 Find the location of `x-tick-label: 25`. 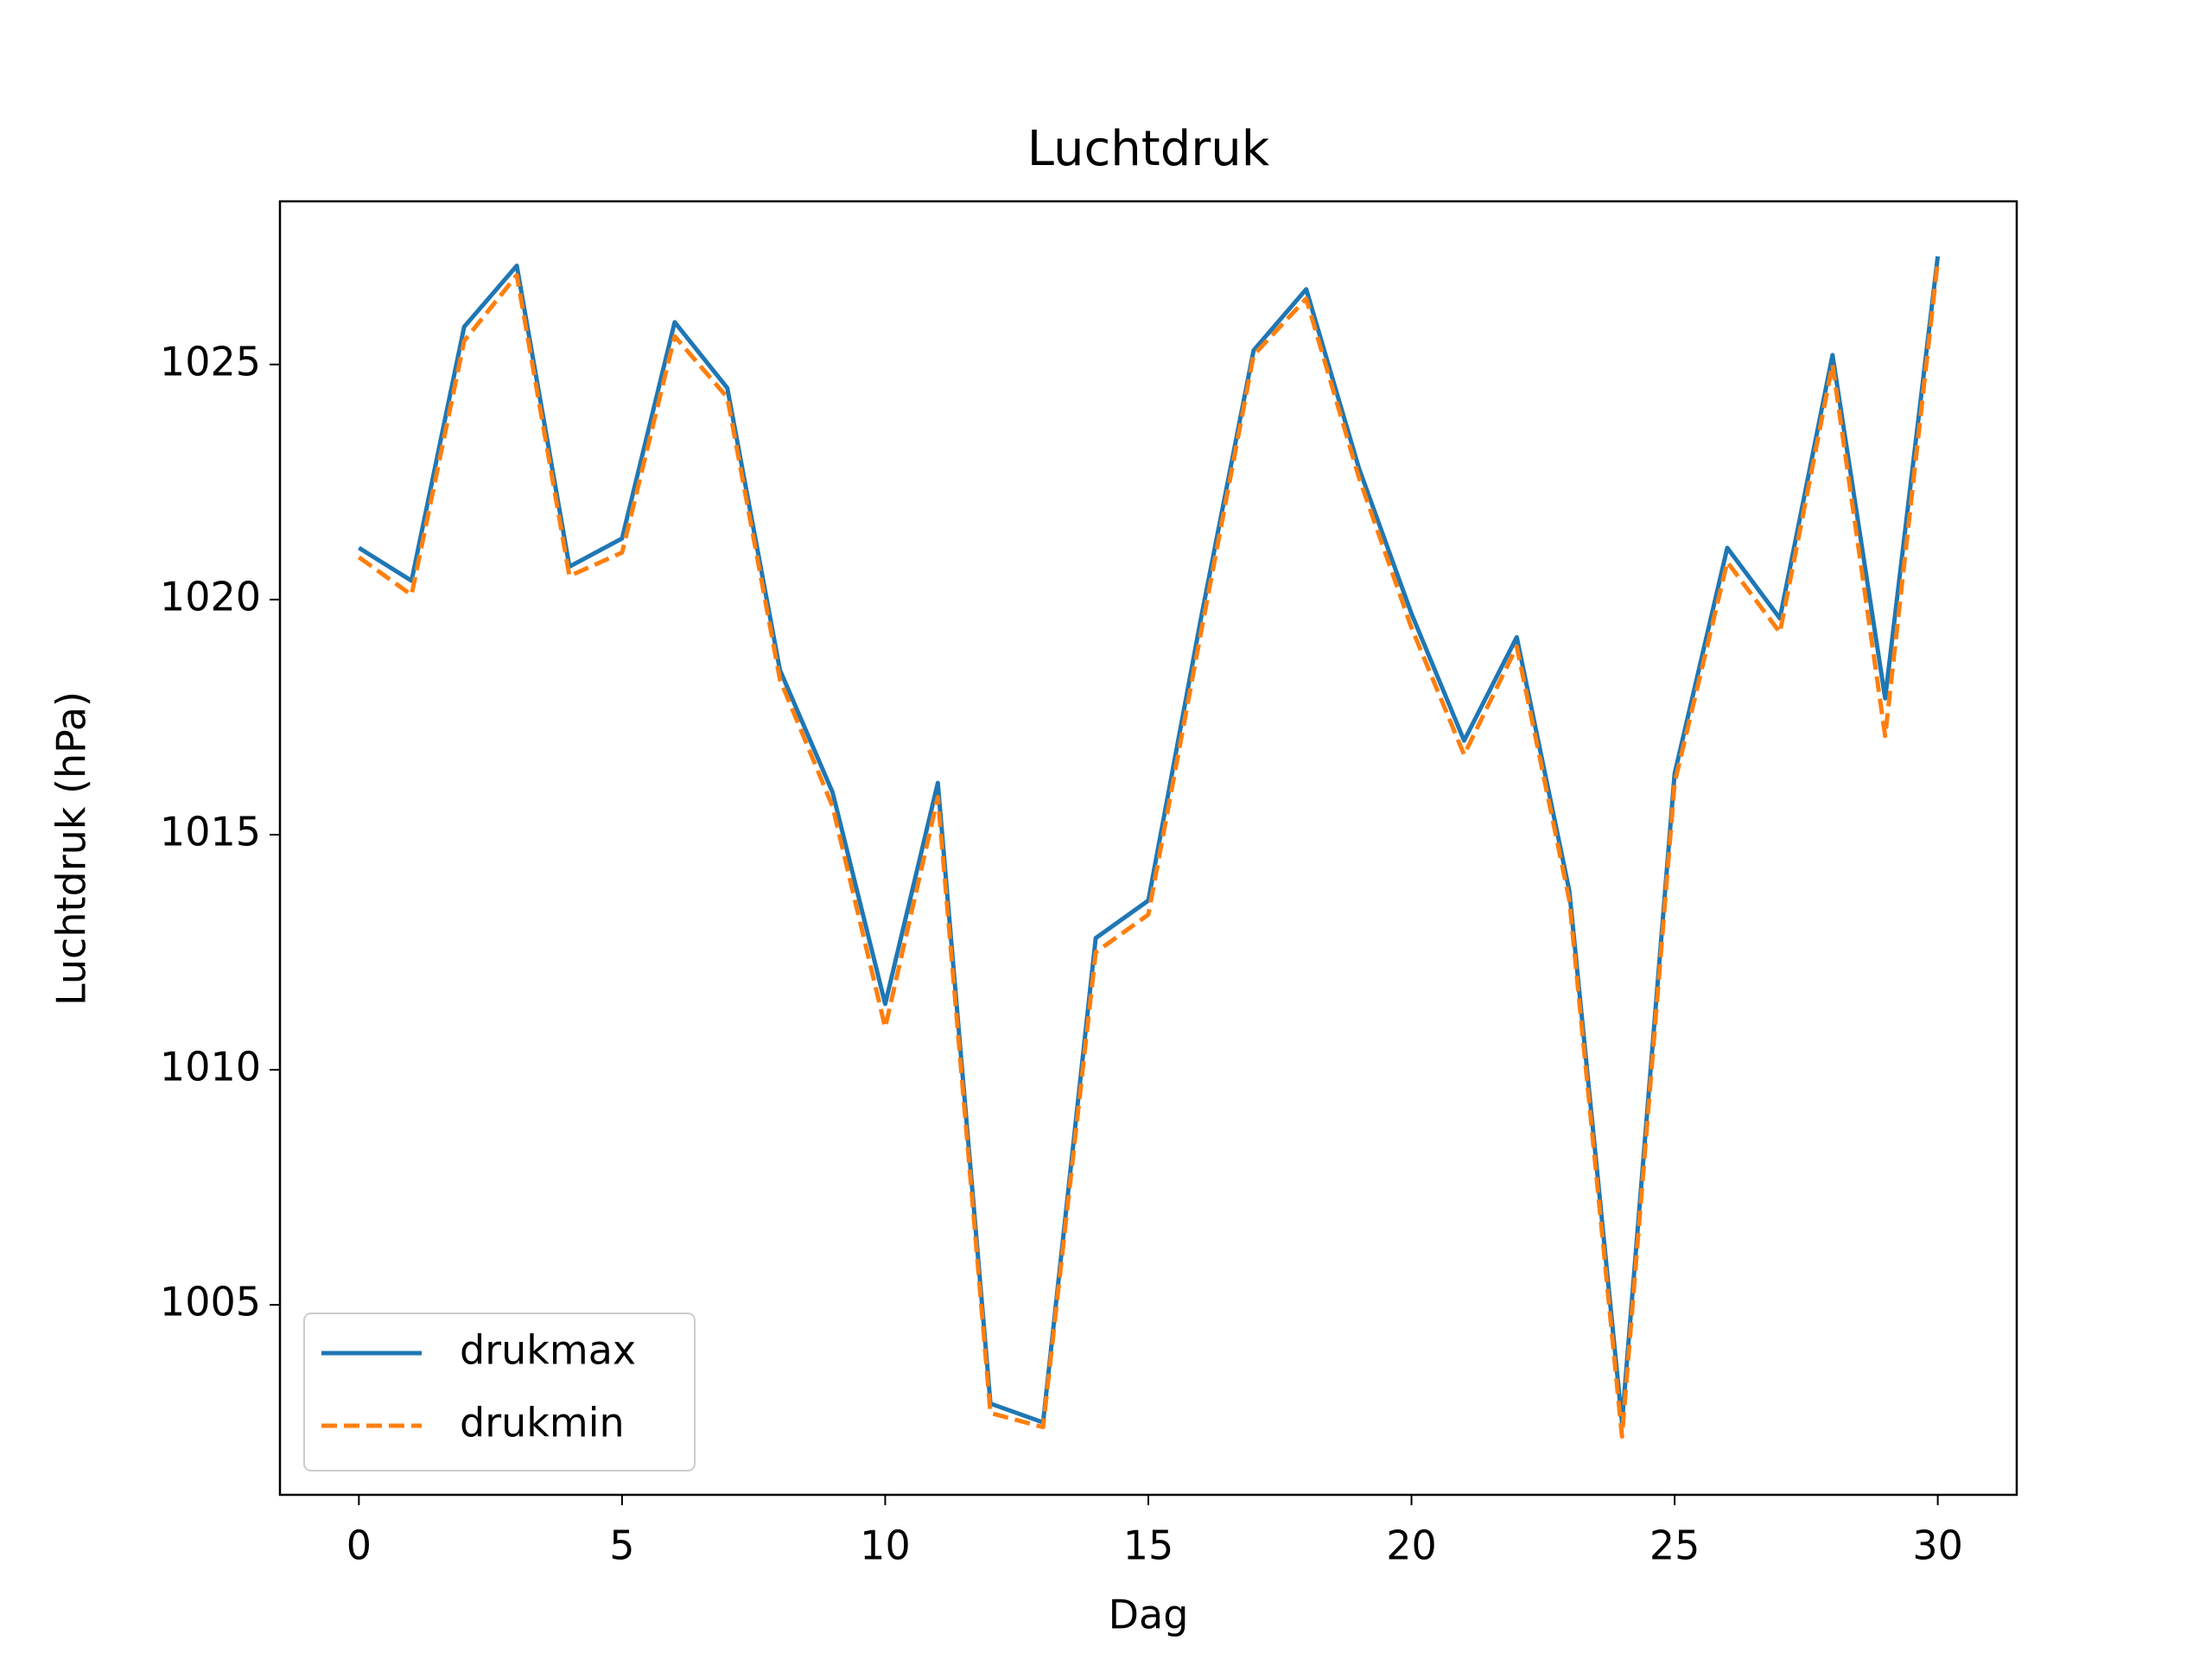

x-tick-label: 25 is located at coordinates (1674, 1545).